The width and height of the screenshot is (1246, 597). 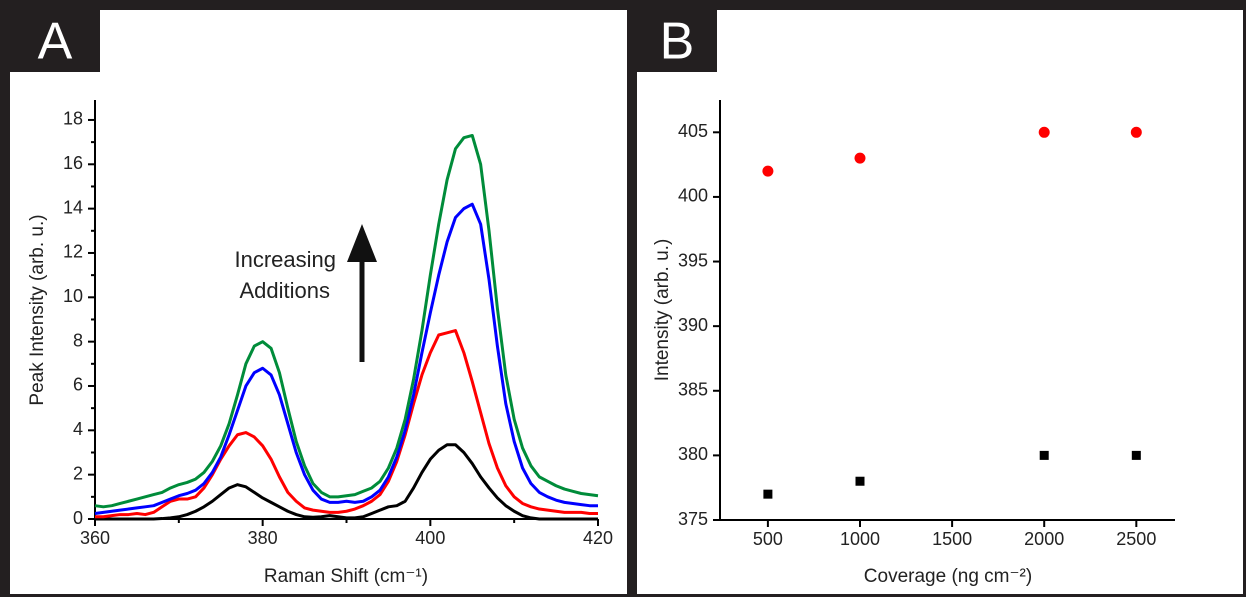 I want to click on y-tick-label: 380, so click(x=693, y=454).